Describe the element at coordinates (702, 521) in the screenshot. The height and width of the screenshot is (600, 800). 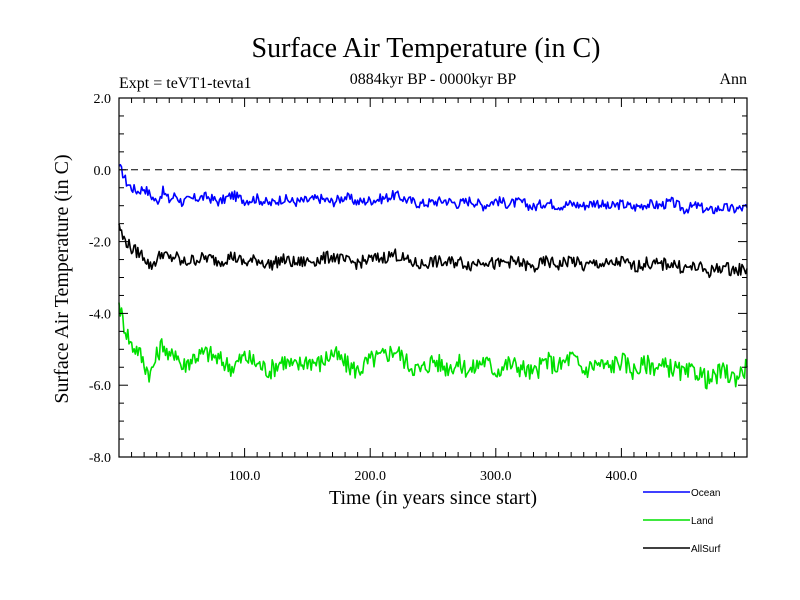
I see `legend-label-land: Land` at that location.